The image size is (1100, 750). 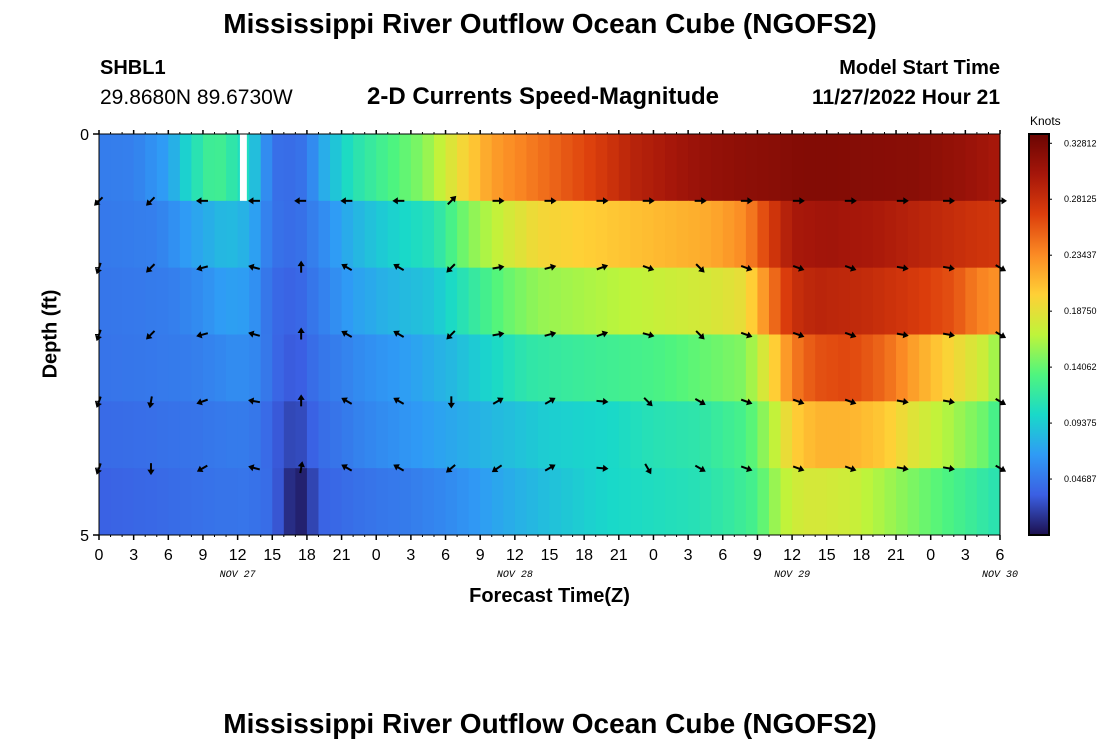 What do you see at coordinates (243, 167) in the screenshot?
I see `missing-data-gap` at bounding box center [243, 167].